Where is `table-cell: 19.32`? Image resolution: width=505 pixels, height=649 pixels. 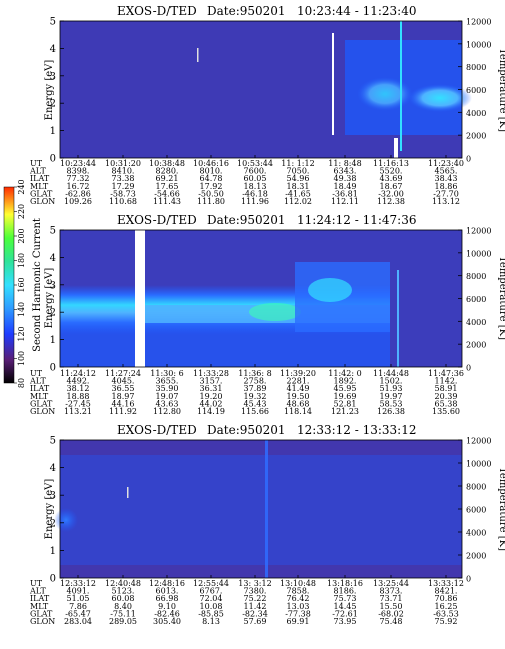 table-cell: 19.32 is located at coordinates (255, 396).